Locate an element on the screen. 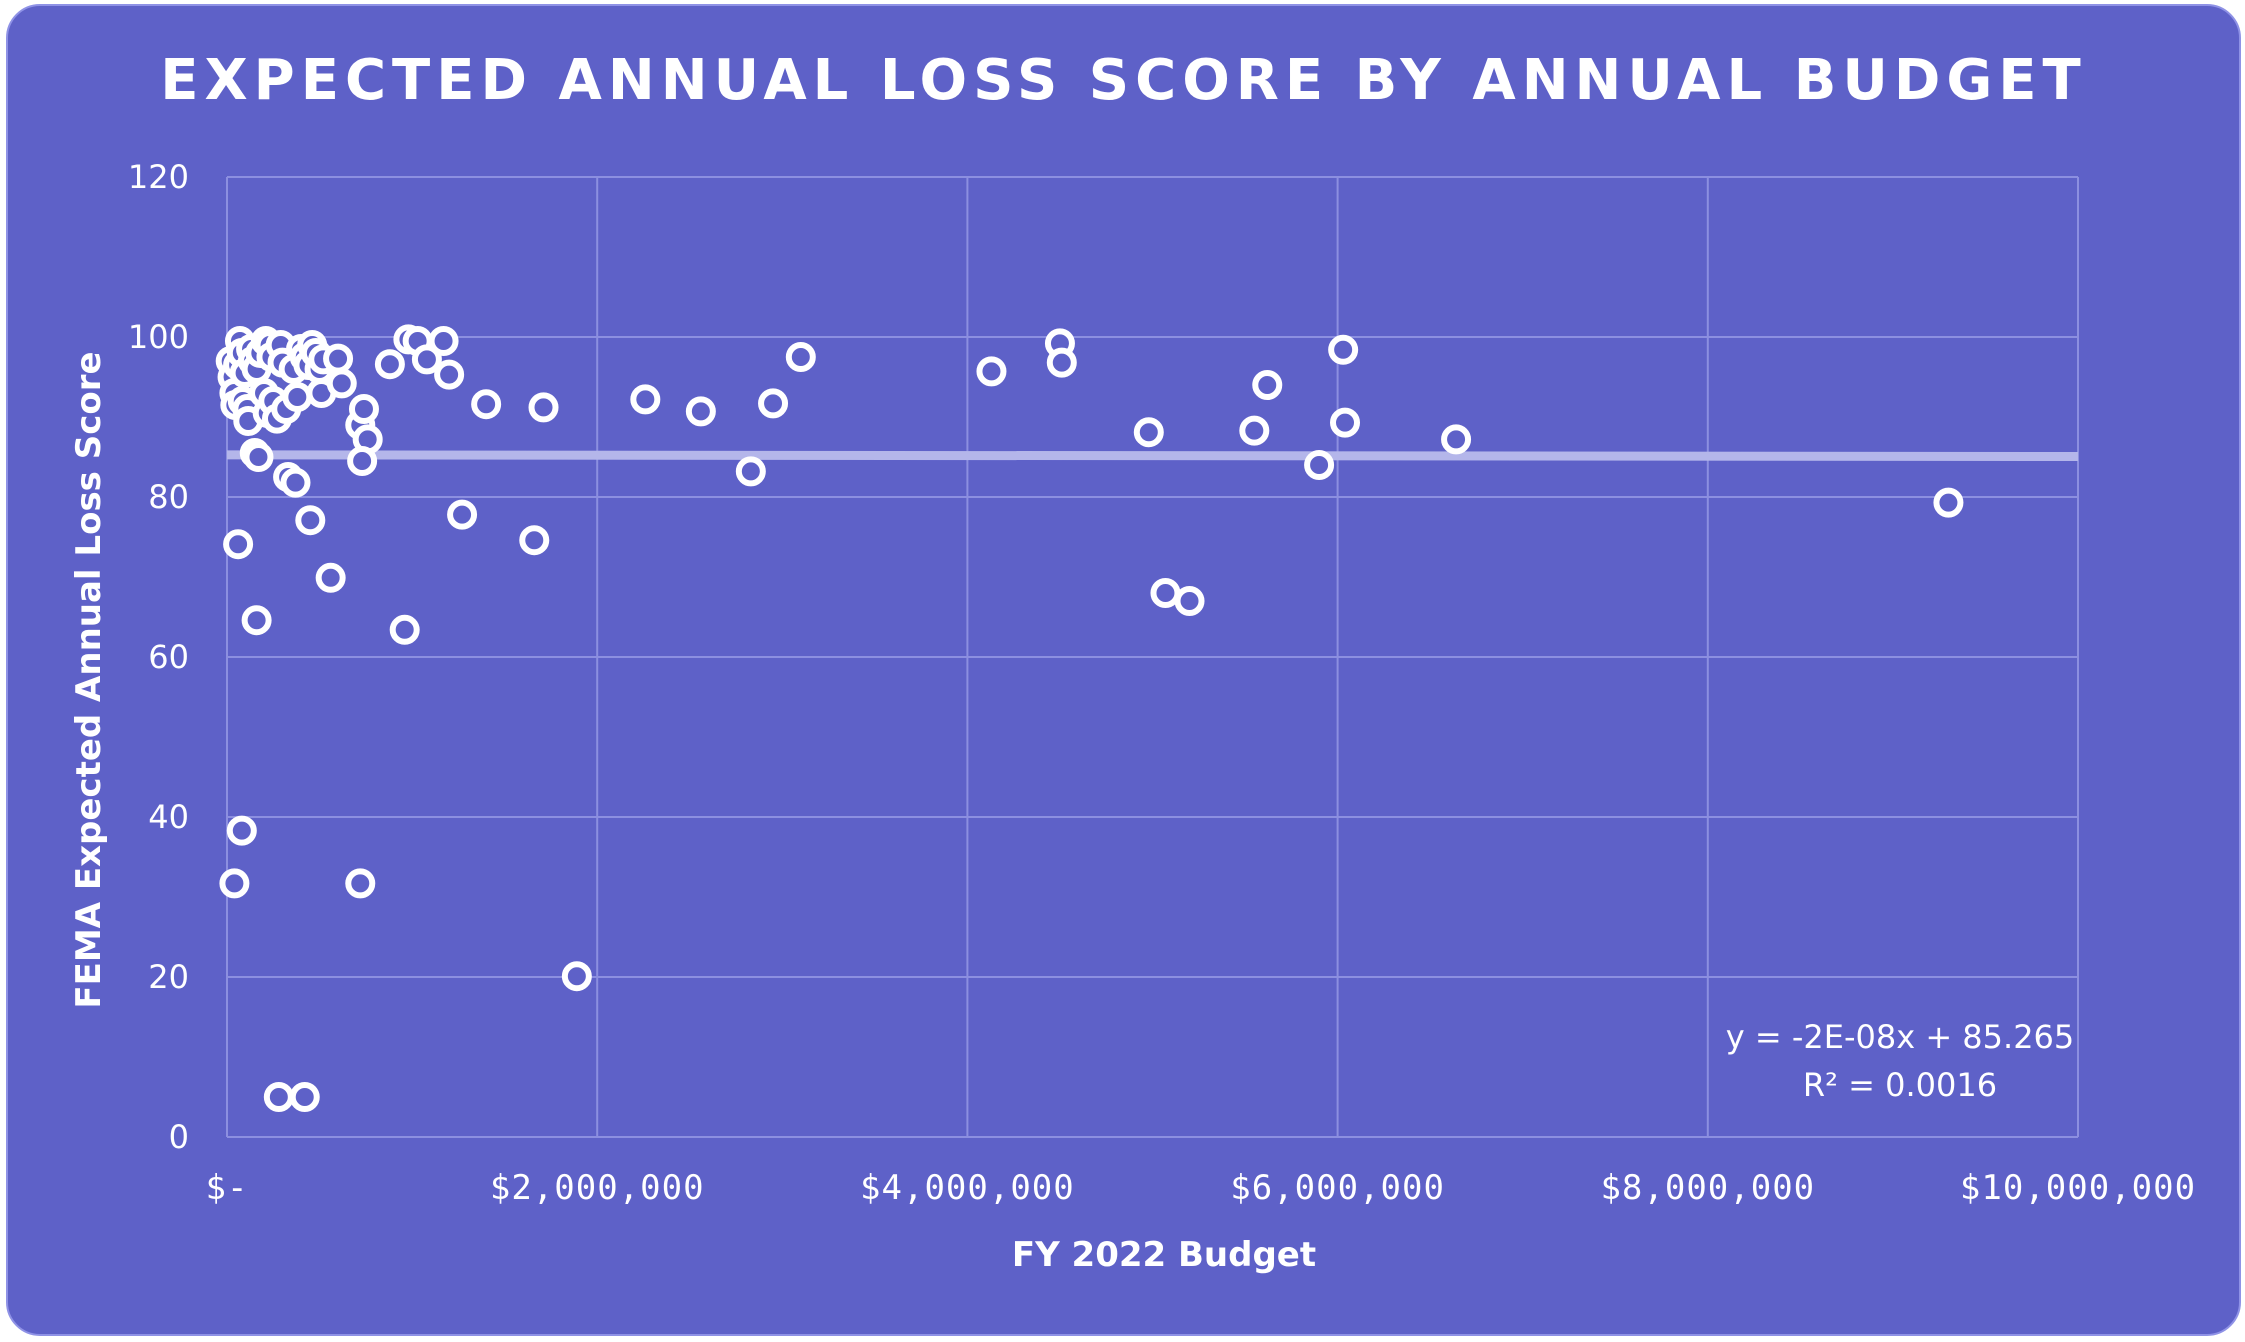 Image resolution: width=2245 pixels, height=1342 pixels. y-tick-label: 0 is located at coordinates (179, 1137).